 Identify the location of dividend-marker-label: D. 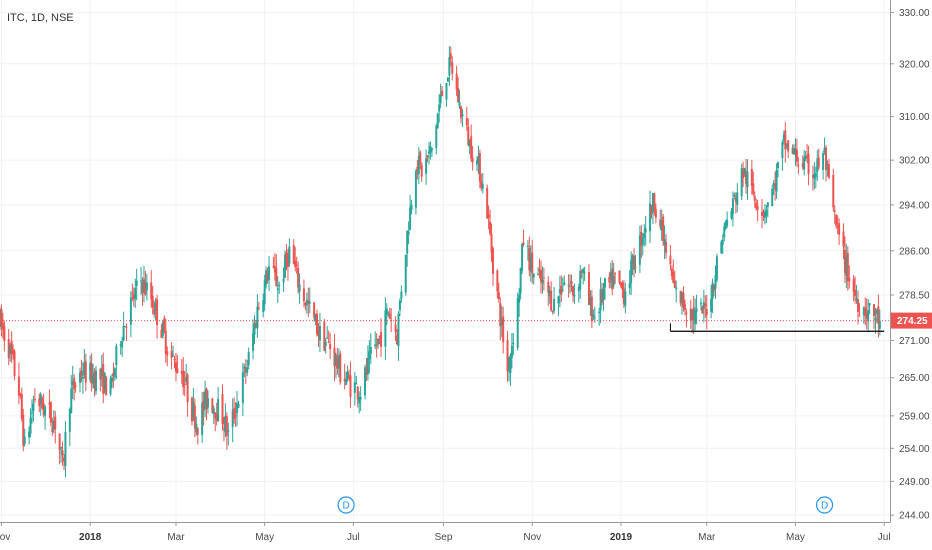
(824, 506).